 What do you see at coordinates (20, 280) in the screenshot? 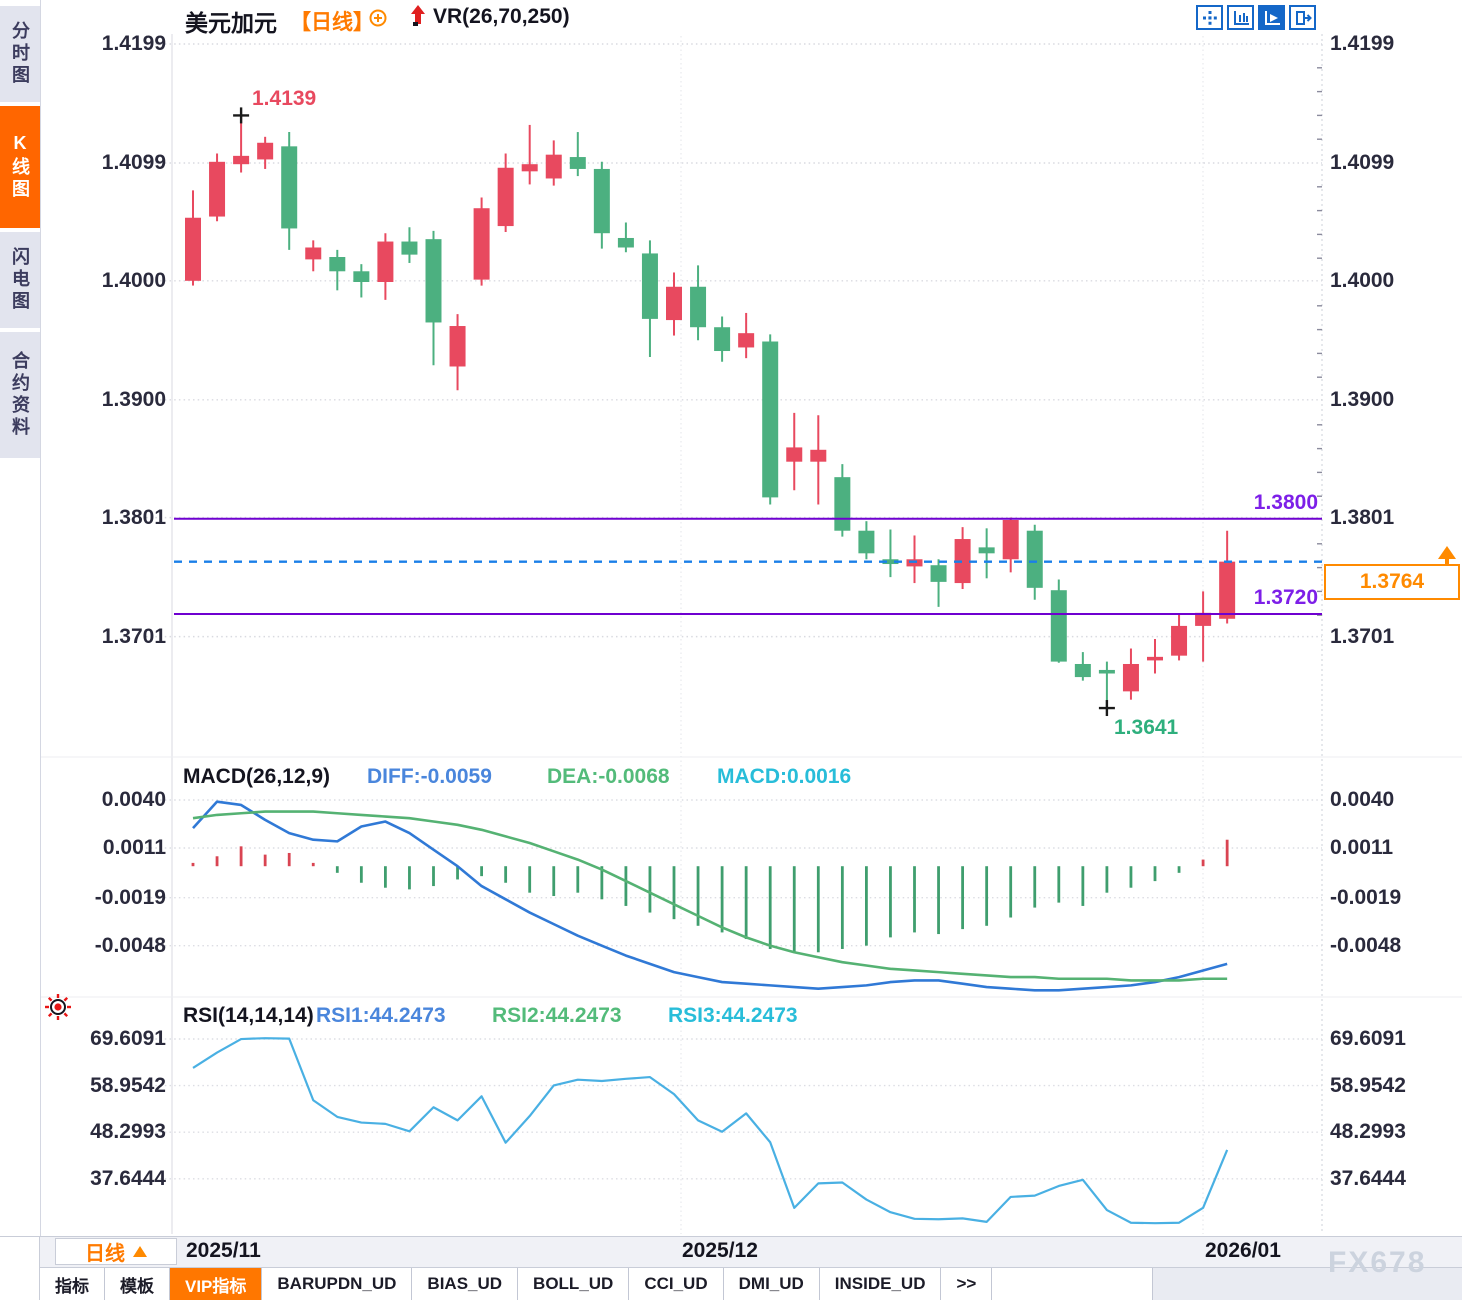
I see `sidebar-tab-flash-chart: 闪电图` at bounding box center [20, 280].